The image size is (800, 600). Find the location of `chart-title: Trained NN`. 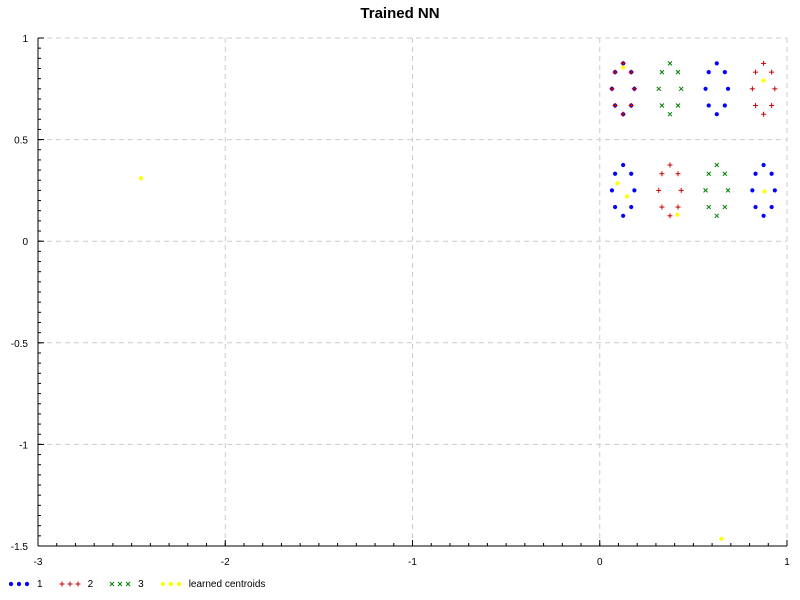

chart-title: Trained NN is located at coordinates (400, 13).